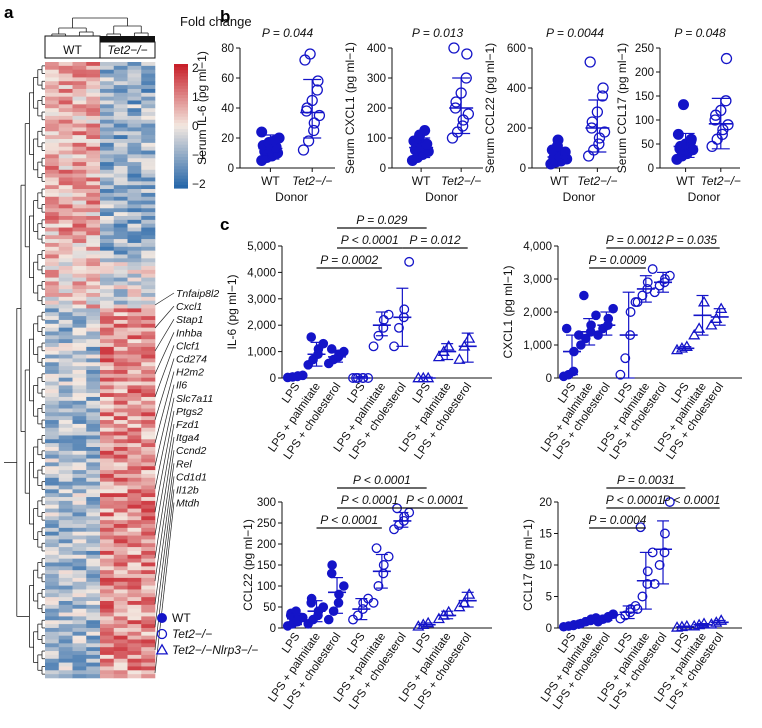 The width and height of the screenshot is (762, 728). Describe the element at coordinates (537, 346) in the screenshot. I see `y-tick-label: 1,000` at that location.